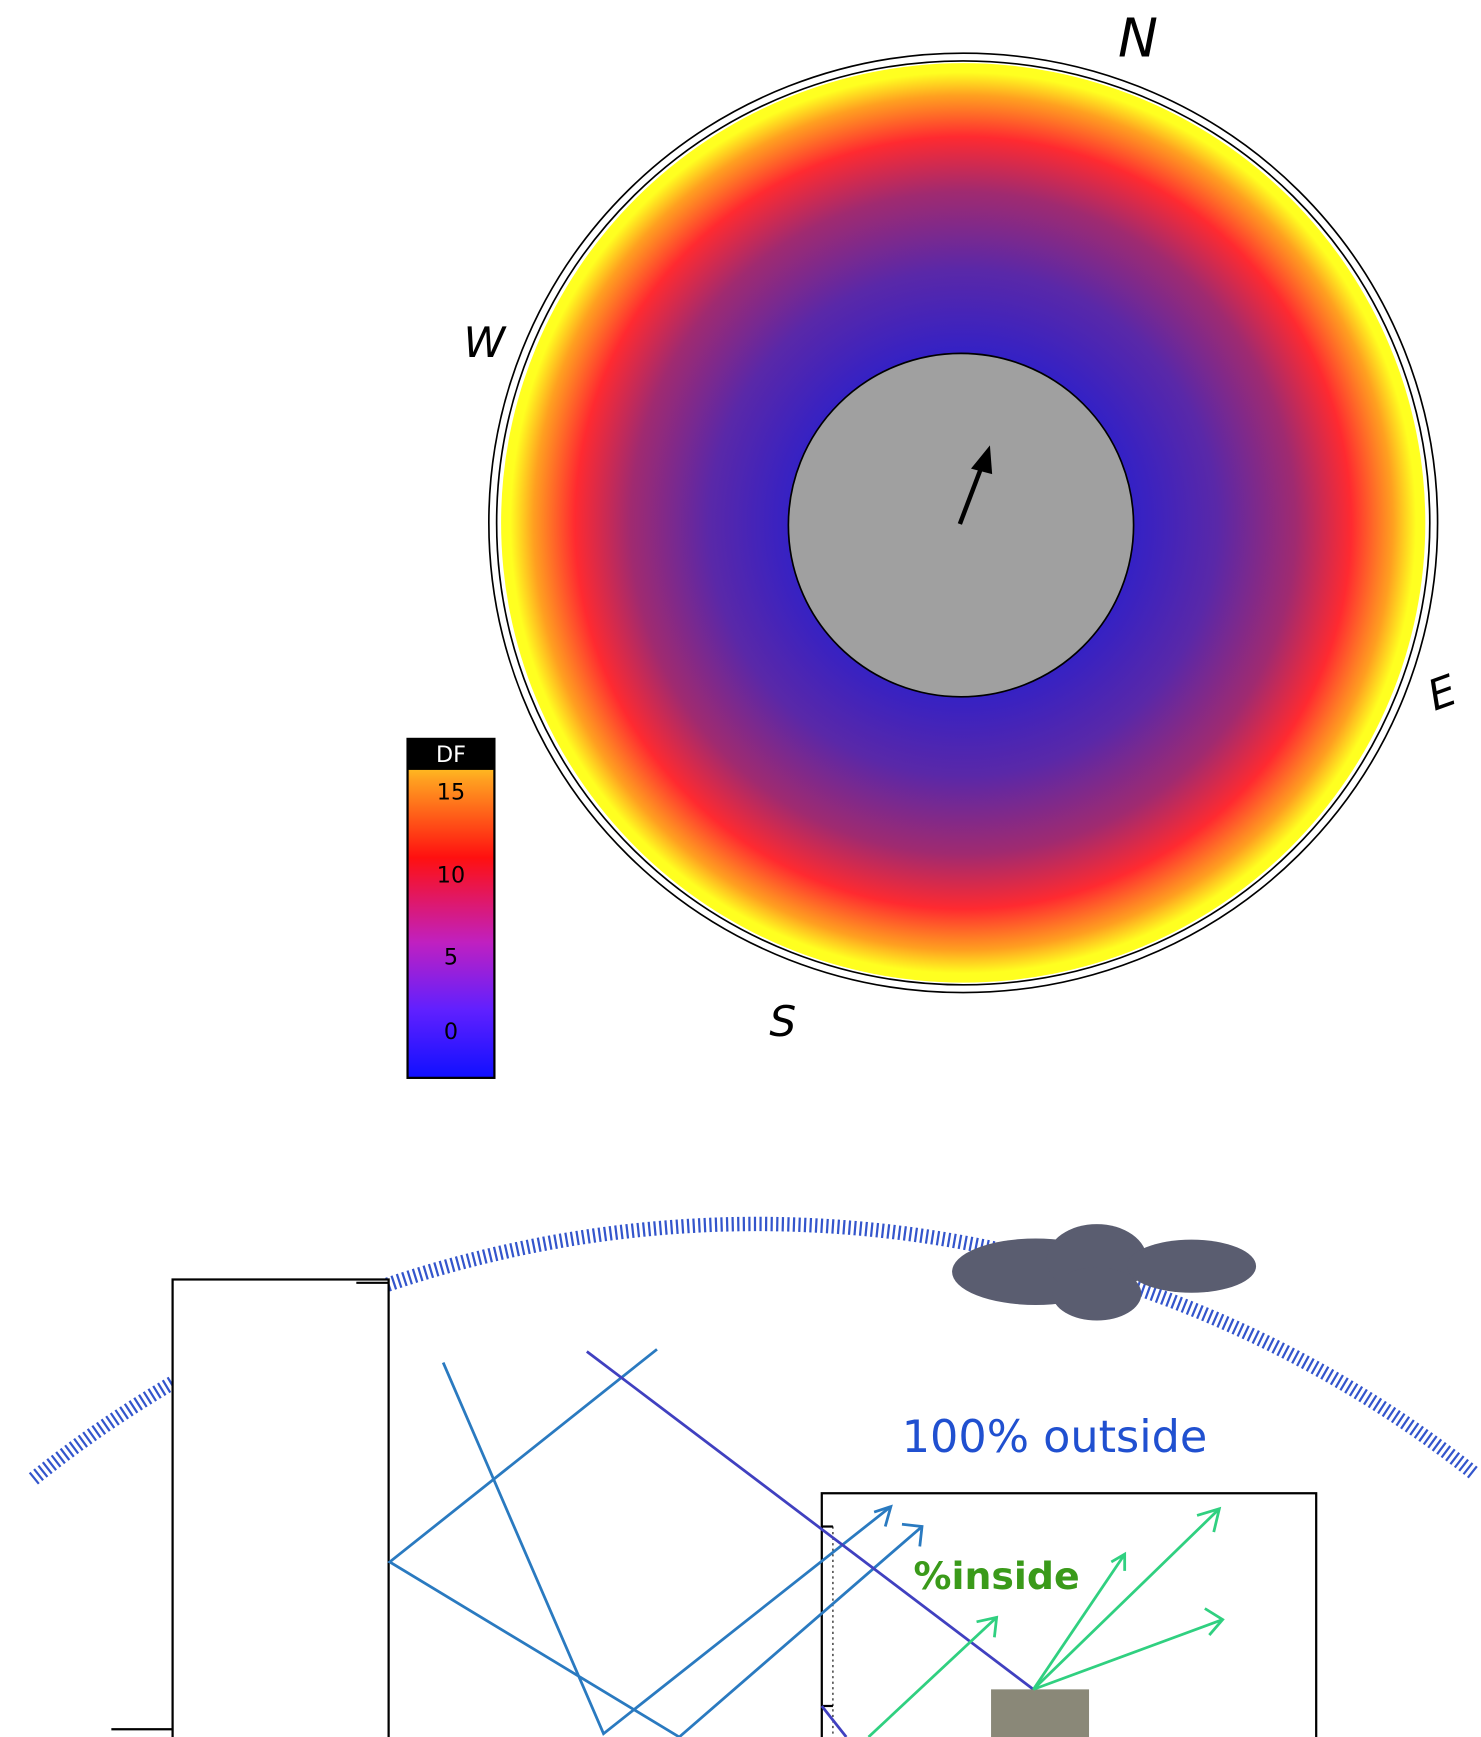  Describe the element at coordinates (1046, 1621) in the screenshot. I see `reflected-rays` at that location.